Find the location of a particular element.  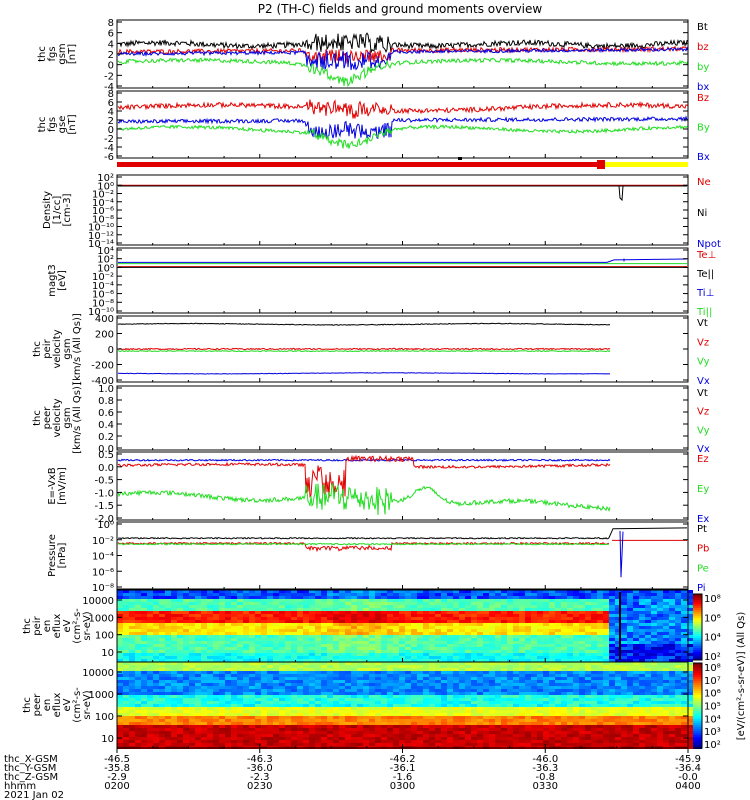

line-By is located at coordinates (403, 136).